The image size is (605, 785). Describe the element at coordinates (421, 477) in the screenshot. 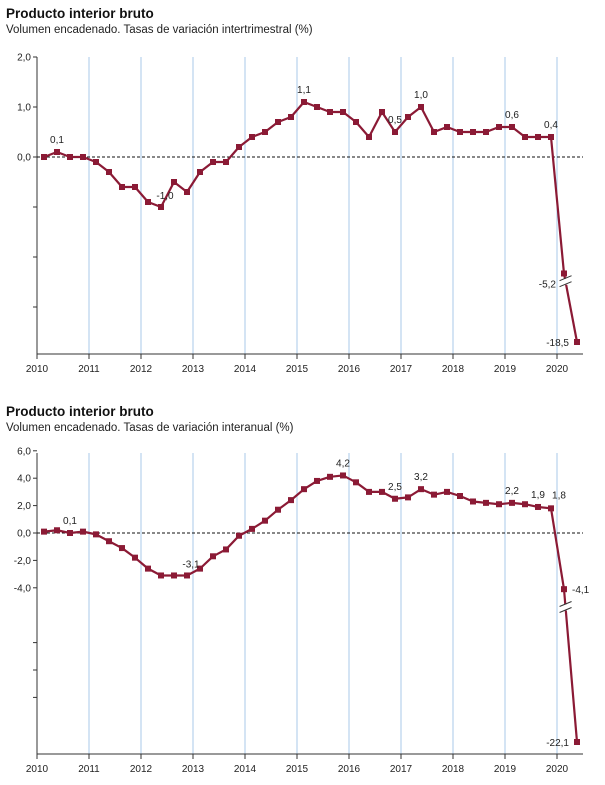

I see `data-label: 3,2` at that location.